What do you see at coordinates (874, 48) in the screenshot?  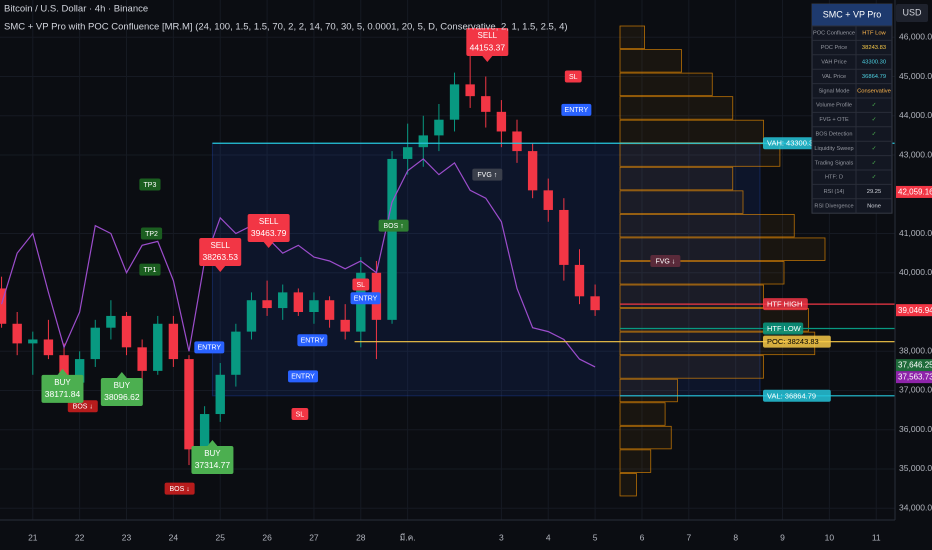 I see `table-value: 38243.83` at bounding box center [874, 48].